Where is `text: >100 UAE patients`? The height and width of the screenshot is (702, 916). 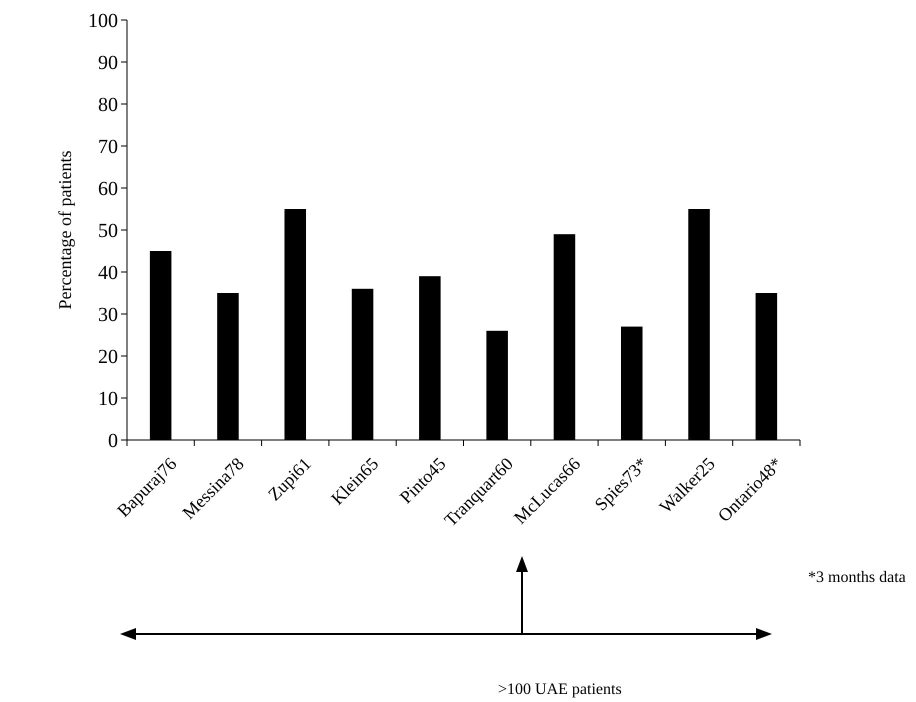
text: >100 UAE patients is located at coordinates (560, 689).